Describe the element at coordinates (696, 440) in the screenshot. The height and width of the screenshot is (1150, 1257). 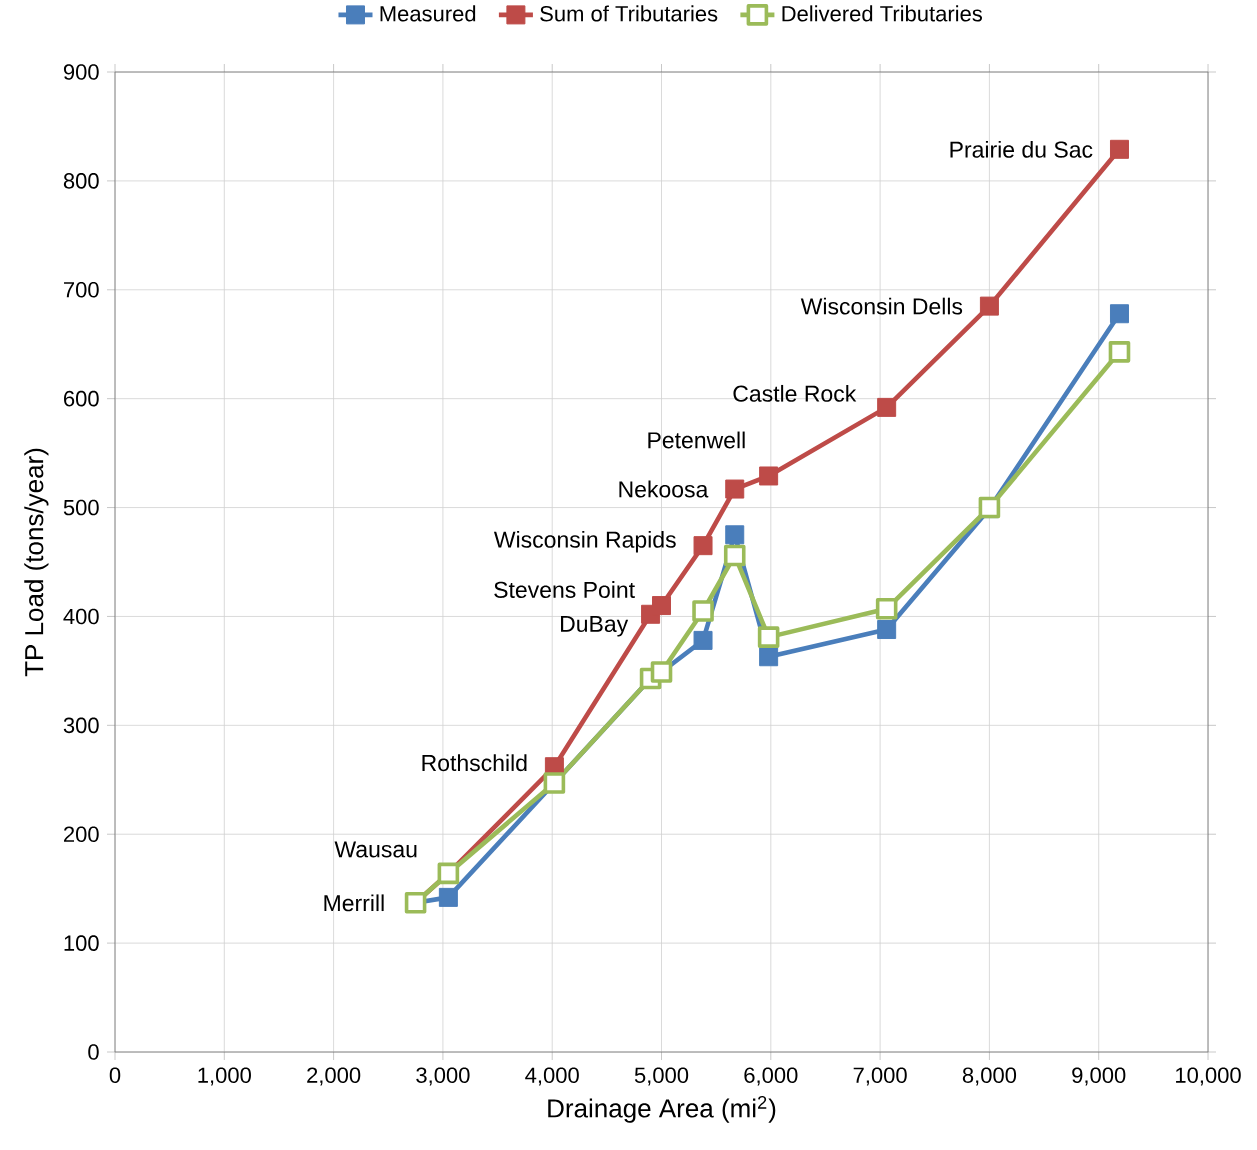
I see `annotation: Petenwell` at that location.